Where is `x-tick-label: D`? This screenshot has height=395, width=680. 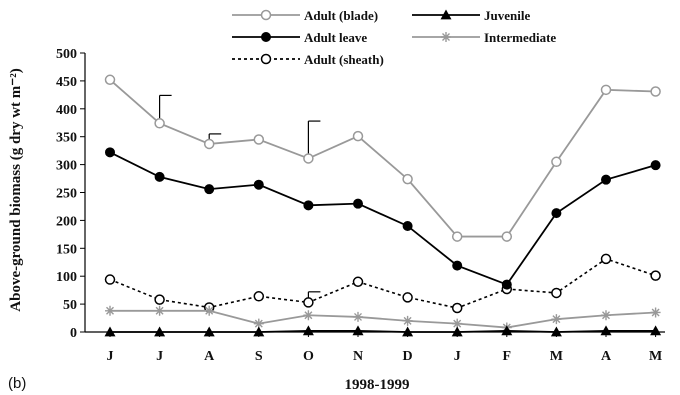 x-tick-label: D is located at coordinates (408, 356).